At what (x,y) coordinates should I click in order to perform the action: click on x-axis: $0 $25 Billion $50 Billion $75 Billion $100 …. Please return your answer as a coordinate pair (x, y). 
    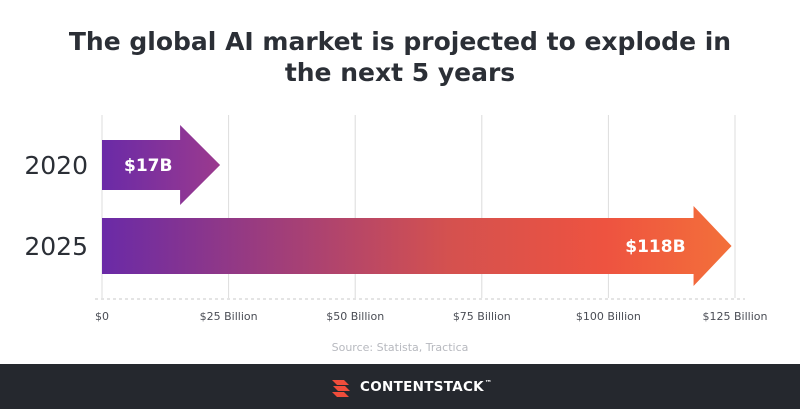
    Looking at the image, I should click on (431, 310).